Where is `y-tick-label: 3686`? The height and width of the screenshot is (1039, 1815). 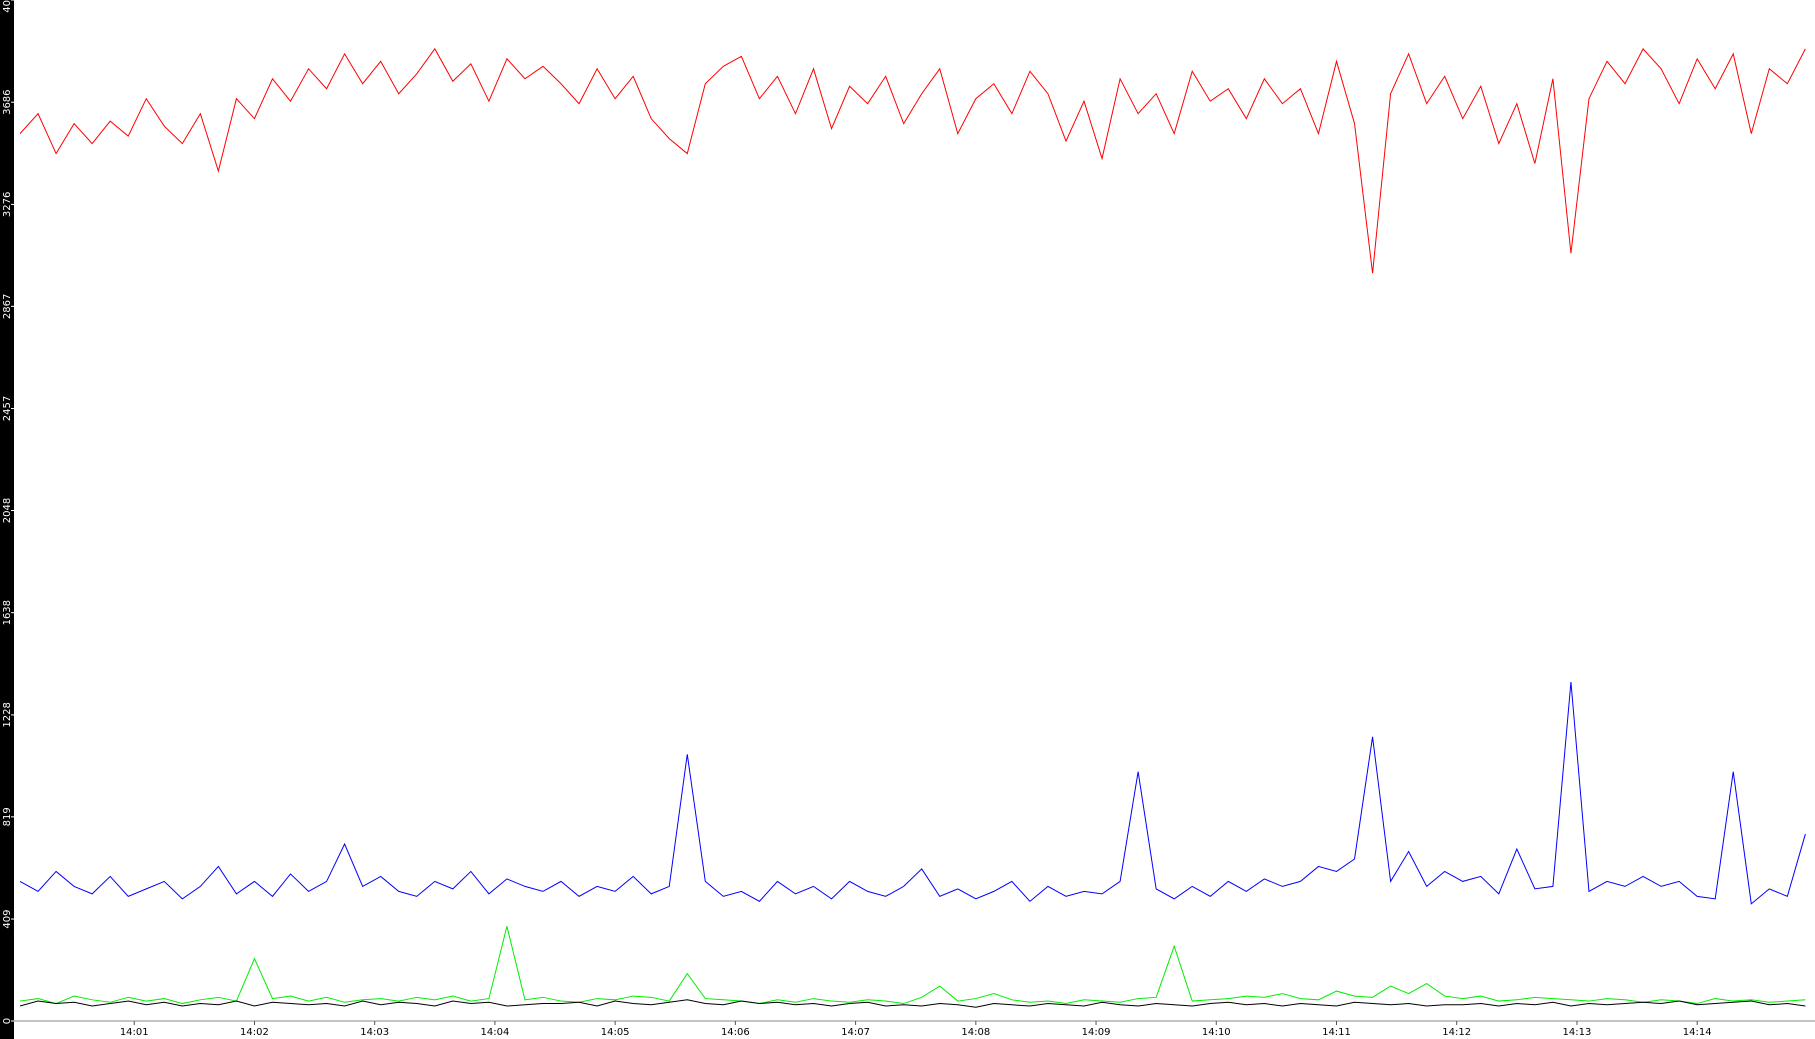
y-tick-label: 3686 is located at coordinates (7, 101).